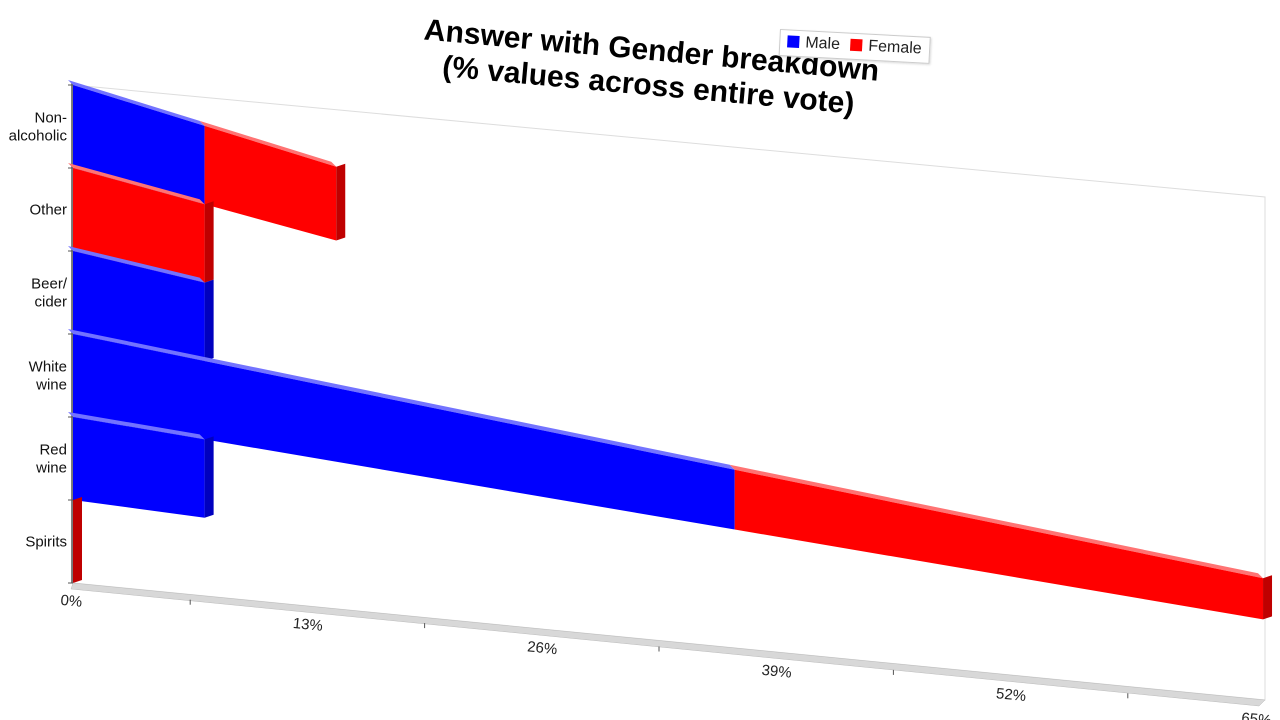 The image size is (1280, 720). I want to click on legend-swatch-female, so click(856, 45).